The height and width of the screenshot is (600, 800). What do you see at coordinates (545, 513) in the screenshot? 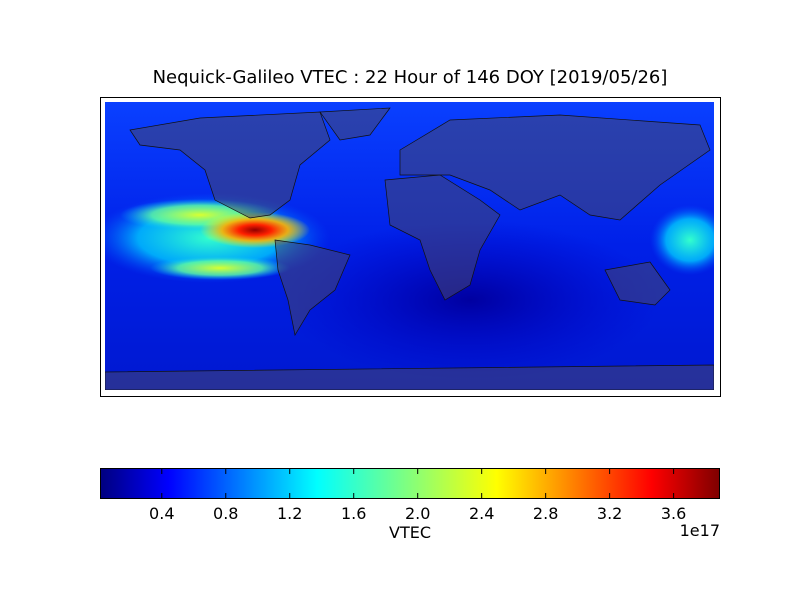
I see `tick-label: 2.8` at bounding box center [545, 513].